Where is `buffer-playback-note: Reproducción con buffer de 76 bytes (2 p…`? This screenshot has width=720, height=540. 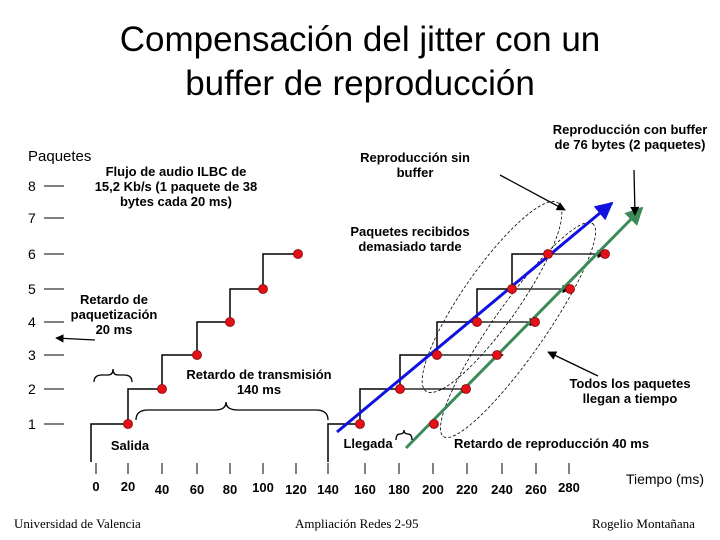
buffer-playback-note: Reproducción con buffer de 76 bytes (2 p… is located at coordinates (630, 137).